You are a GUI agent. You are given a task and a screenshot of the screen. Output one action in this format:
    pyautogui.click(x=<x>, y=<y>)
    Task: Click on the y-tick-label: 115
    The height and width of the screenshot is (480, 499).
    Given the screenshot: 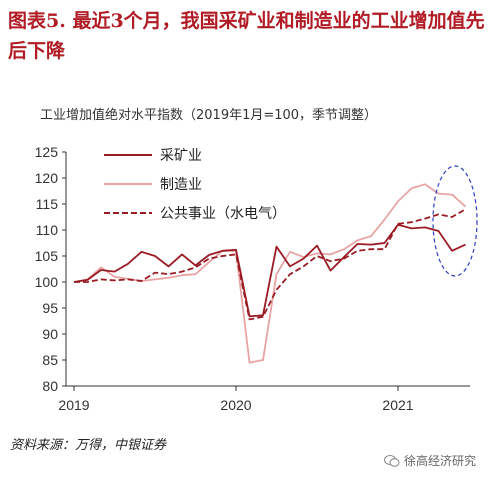 What is the action you would take?
    pyautogui.click(x=47, y=204)
    